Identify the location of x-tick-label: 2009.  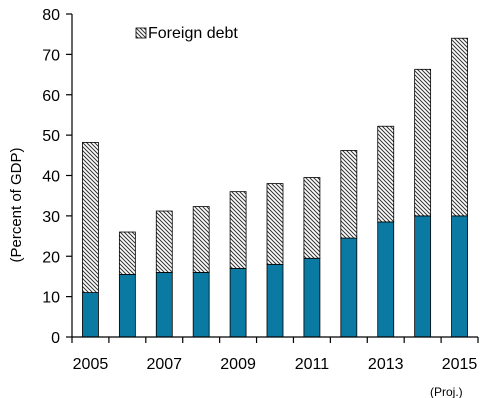
(238, 364).